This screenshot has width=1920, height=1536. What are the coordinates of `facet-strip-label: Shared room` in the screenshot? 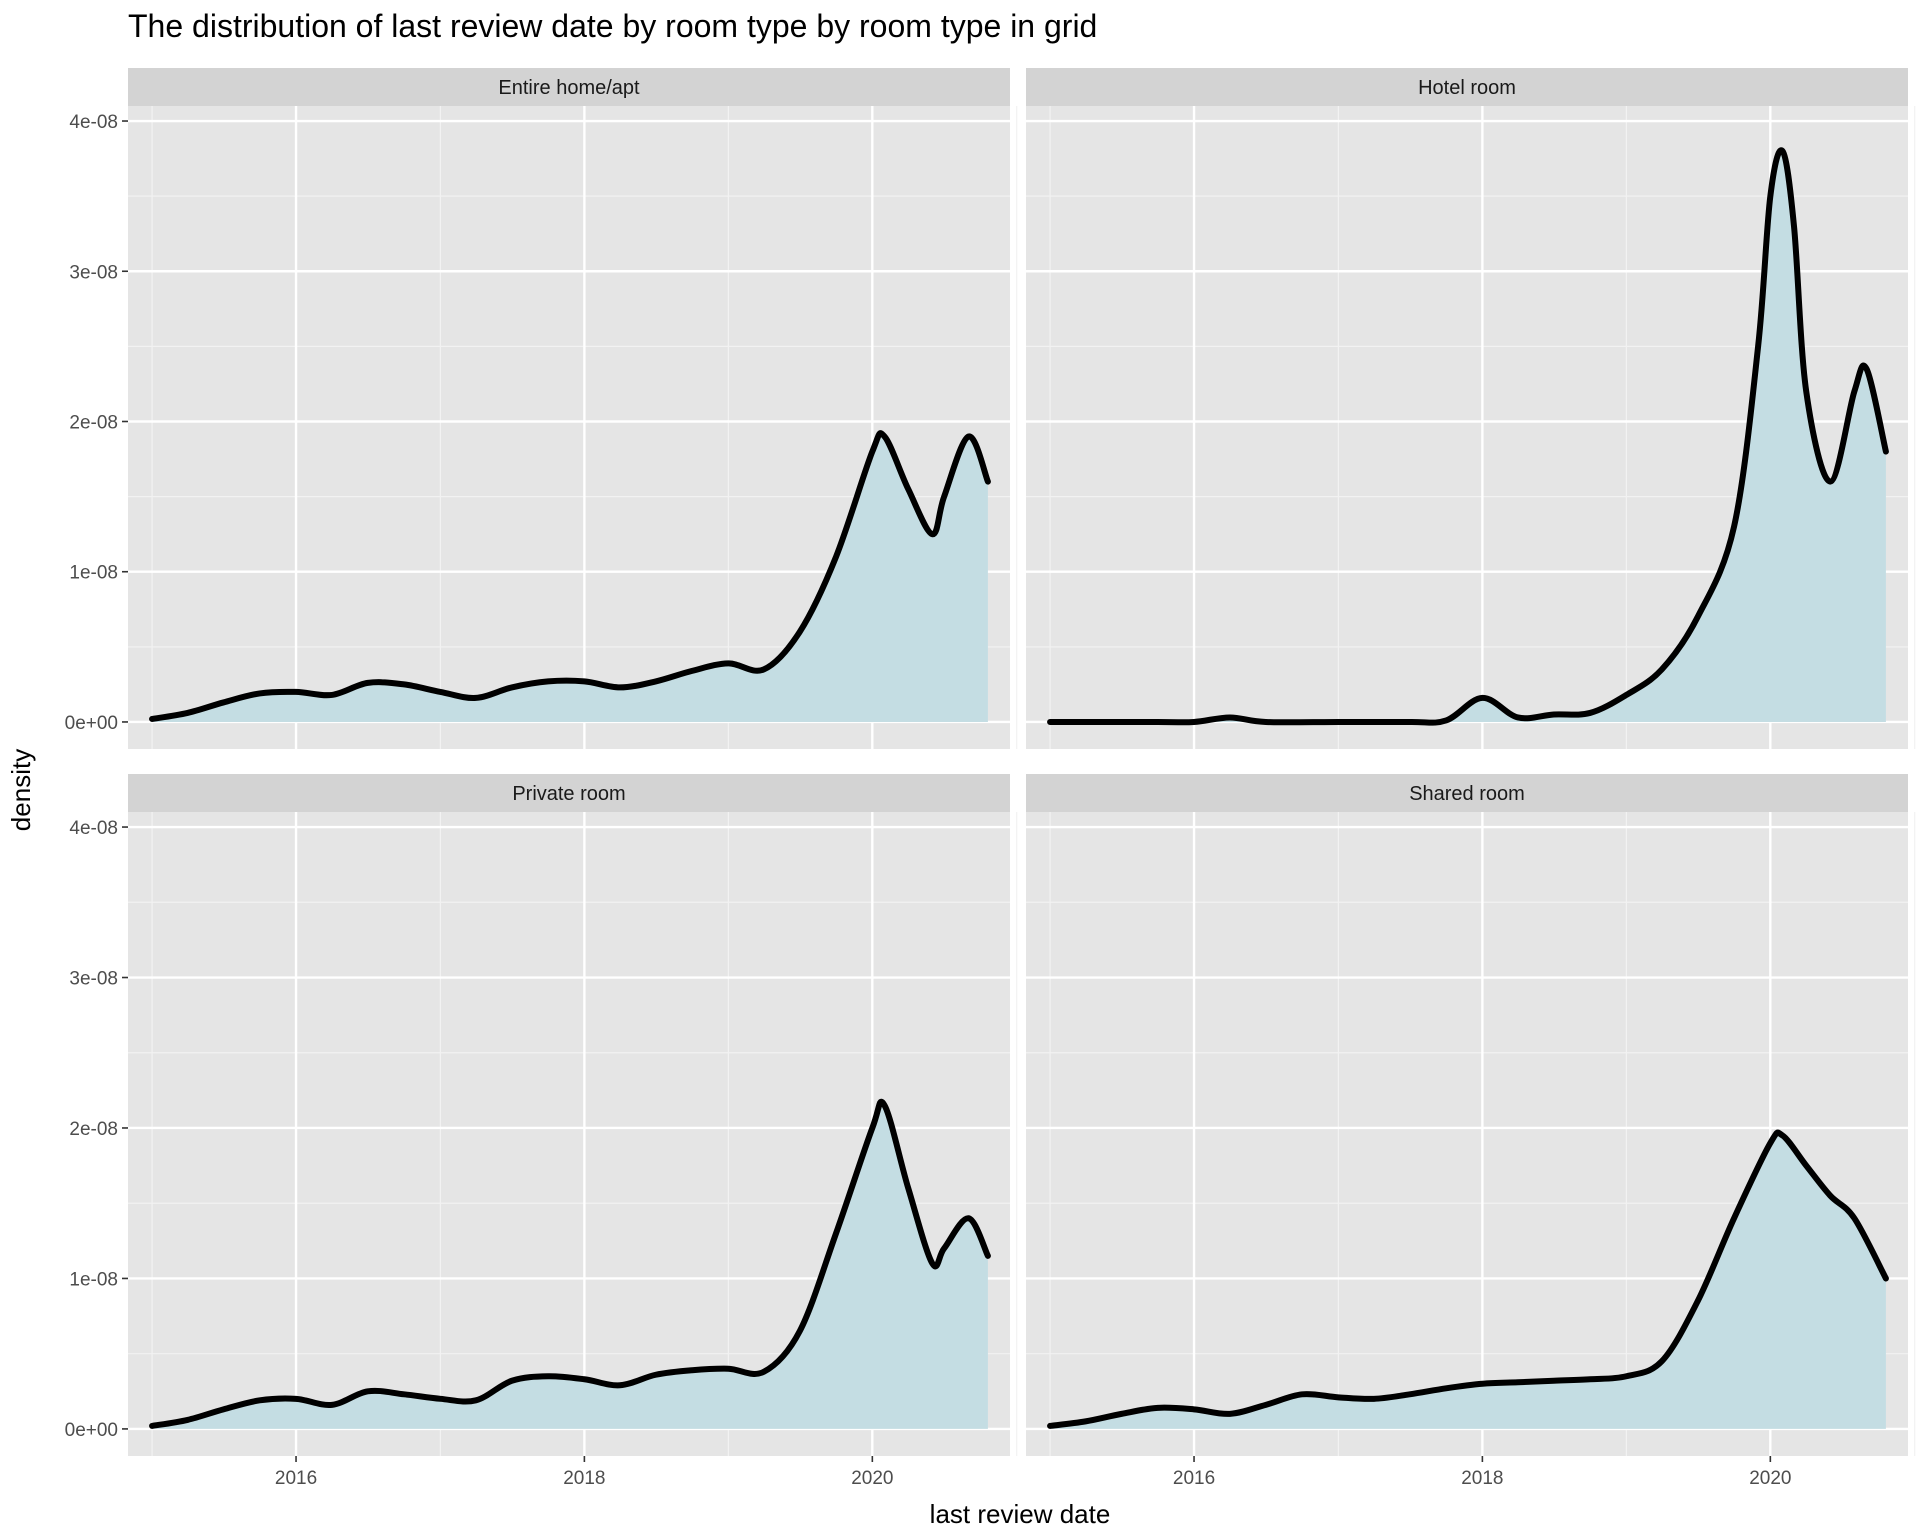 It's located at (1467, 794).